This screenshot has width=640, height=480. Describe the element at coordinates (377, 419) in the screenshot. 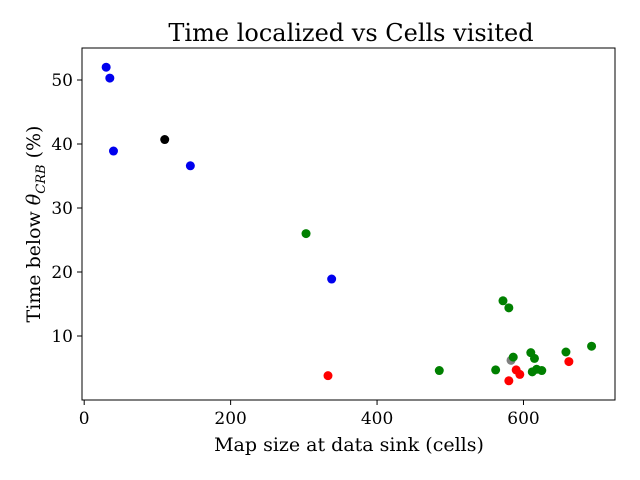

I see `x-tick-label-2: 400` at that location.